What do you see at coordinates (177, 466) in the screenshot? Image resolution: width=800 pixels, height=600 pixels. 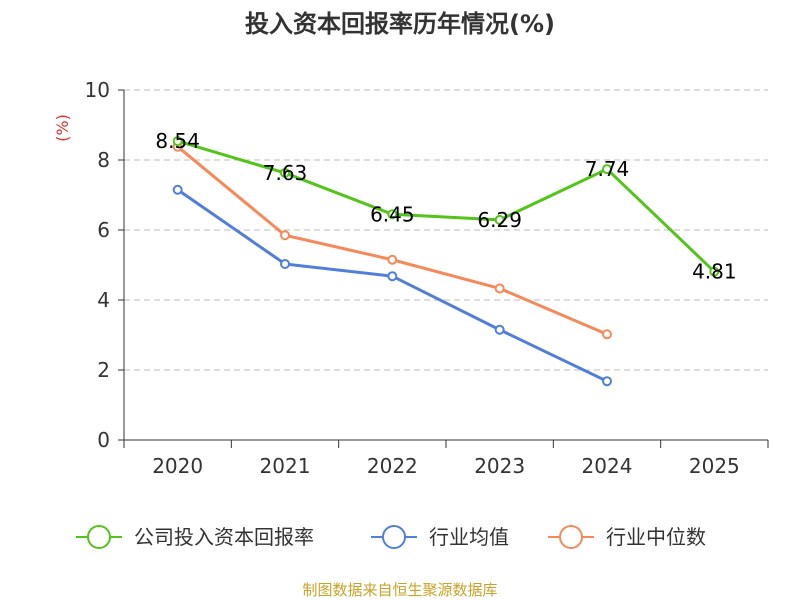 I see `x-tick-label: 2020` at bounding box center [177, 466].